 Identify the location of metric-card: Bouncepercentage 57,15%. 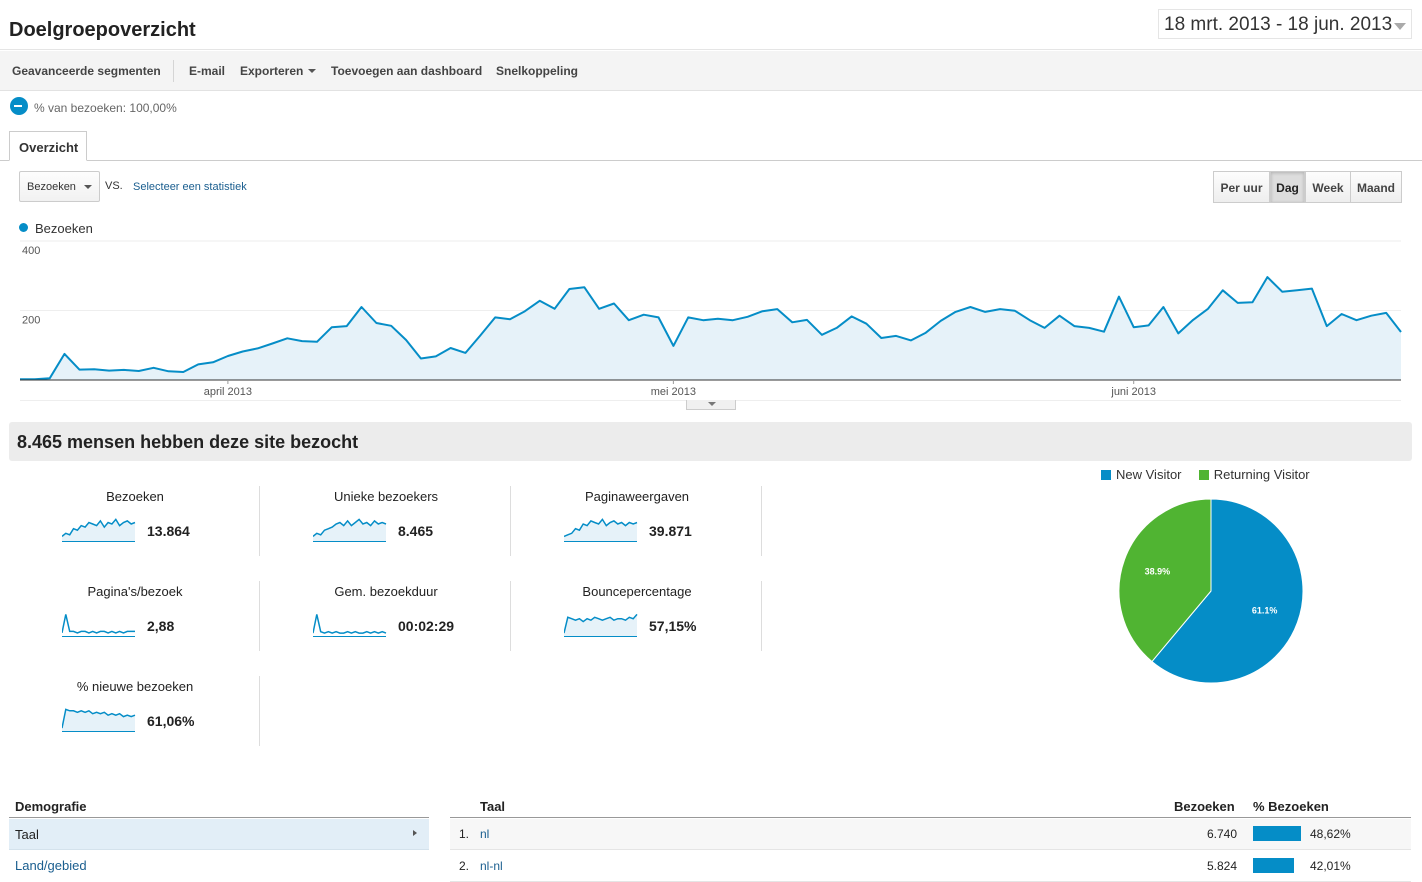
(637, 616).